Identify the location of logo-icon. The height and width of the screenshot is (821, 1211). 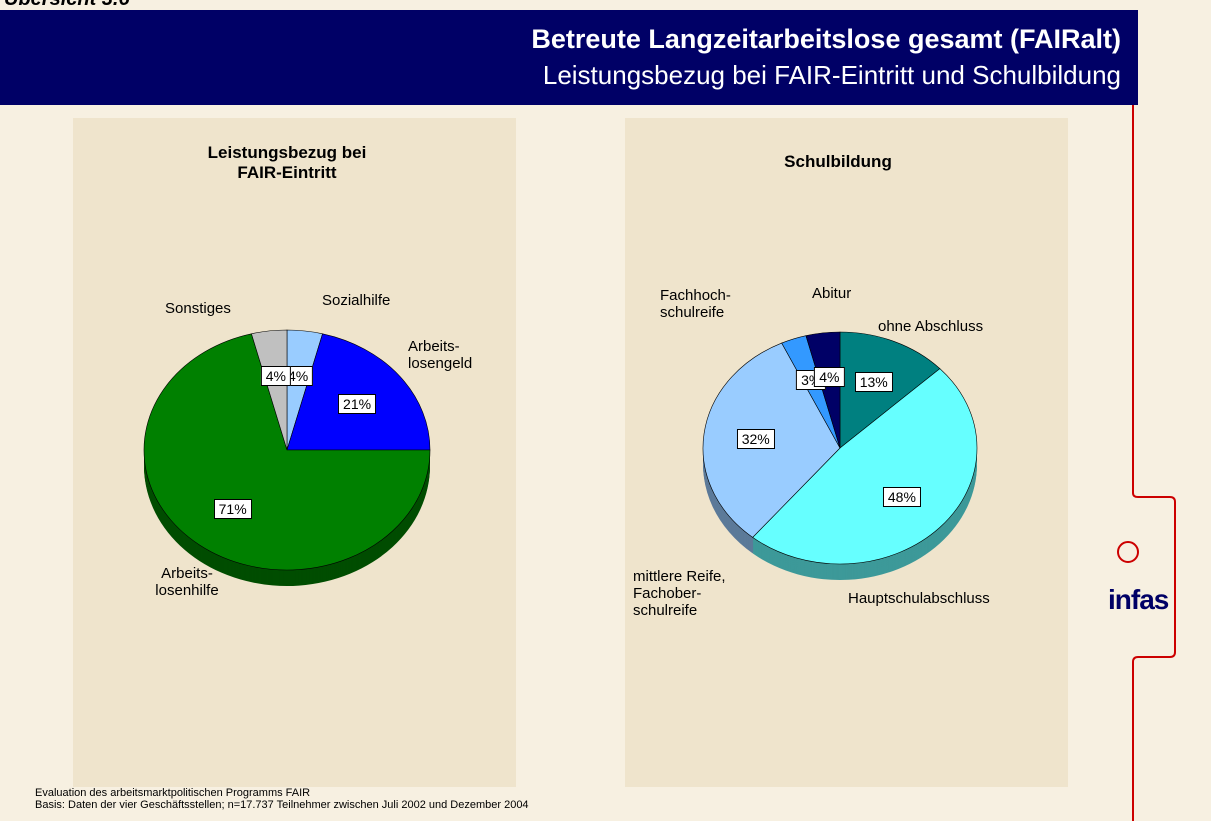
(1128, 552).